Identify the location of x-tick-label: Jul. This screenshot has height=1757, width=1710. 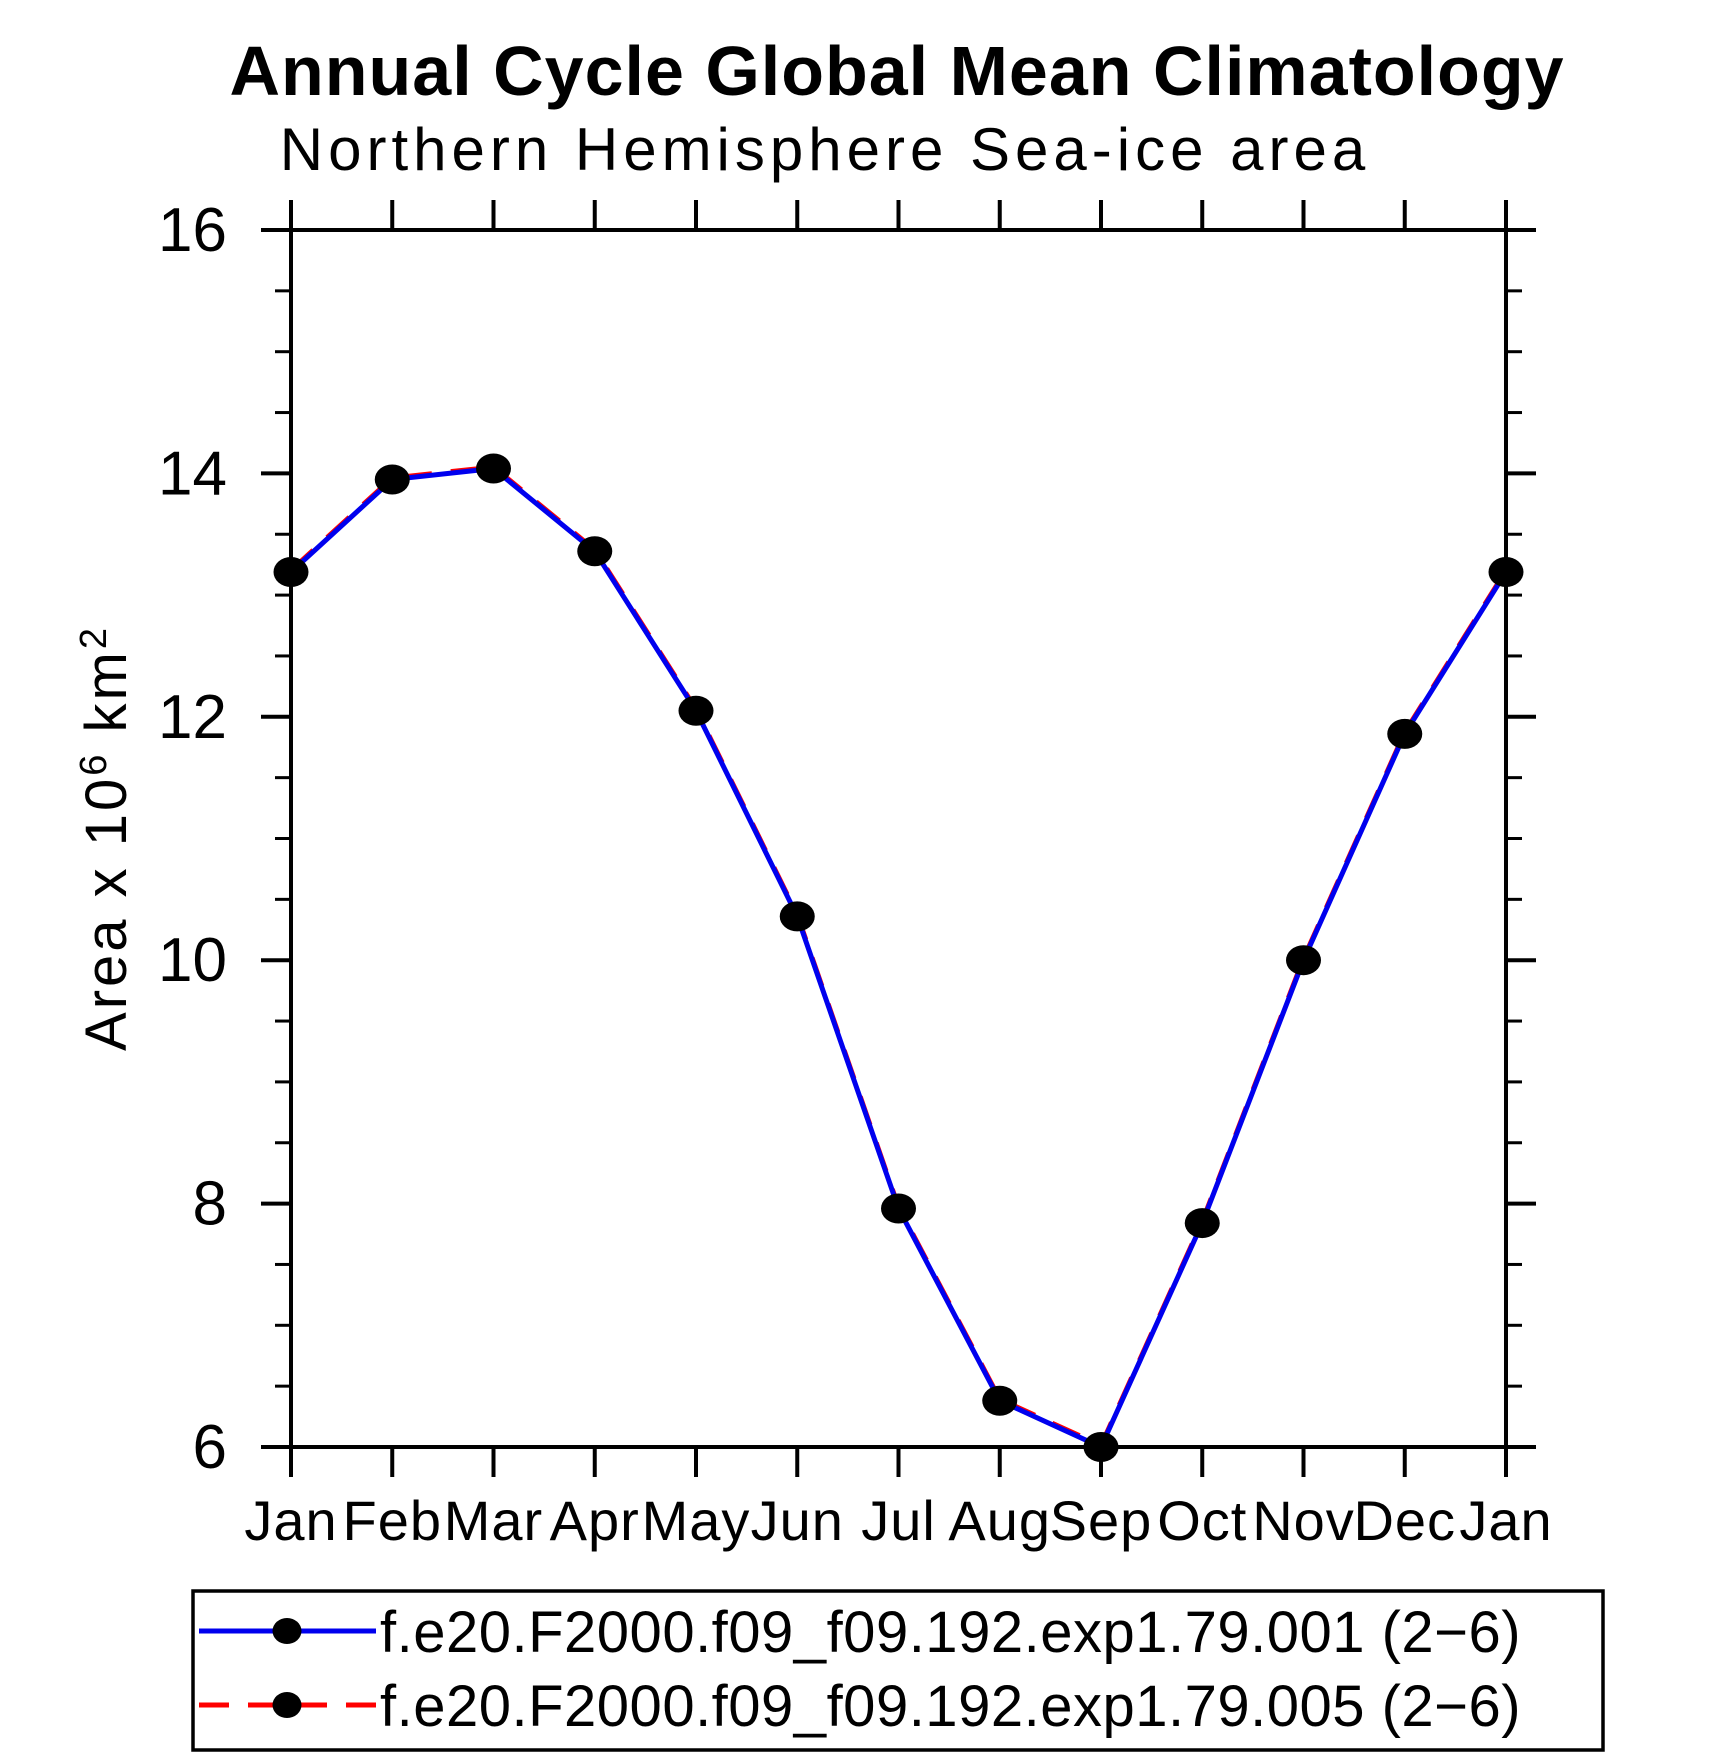
(898, 1520).